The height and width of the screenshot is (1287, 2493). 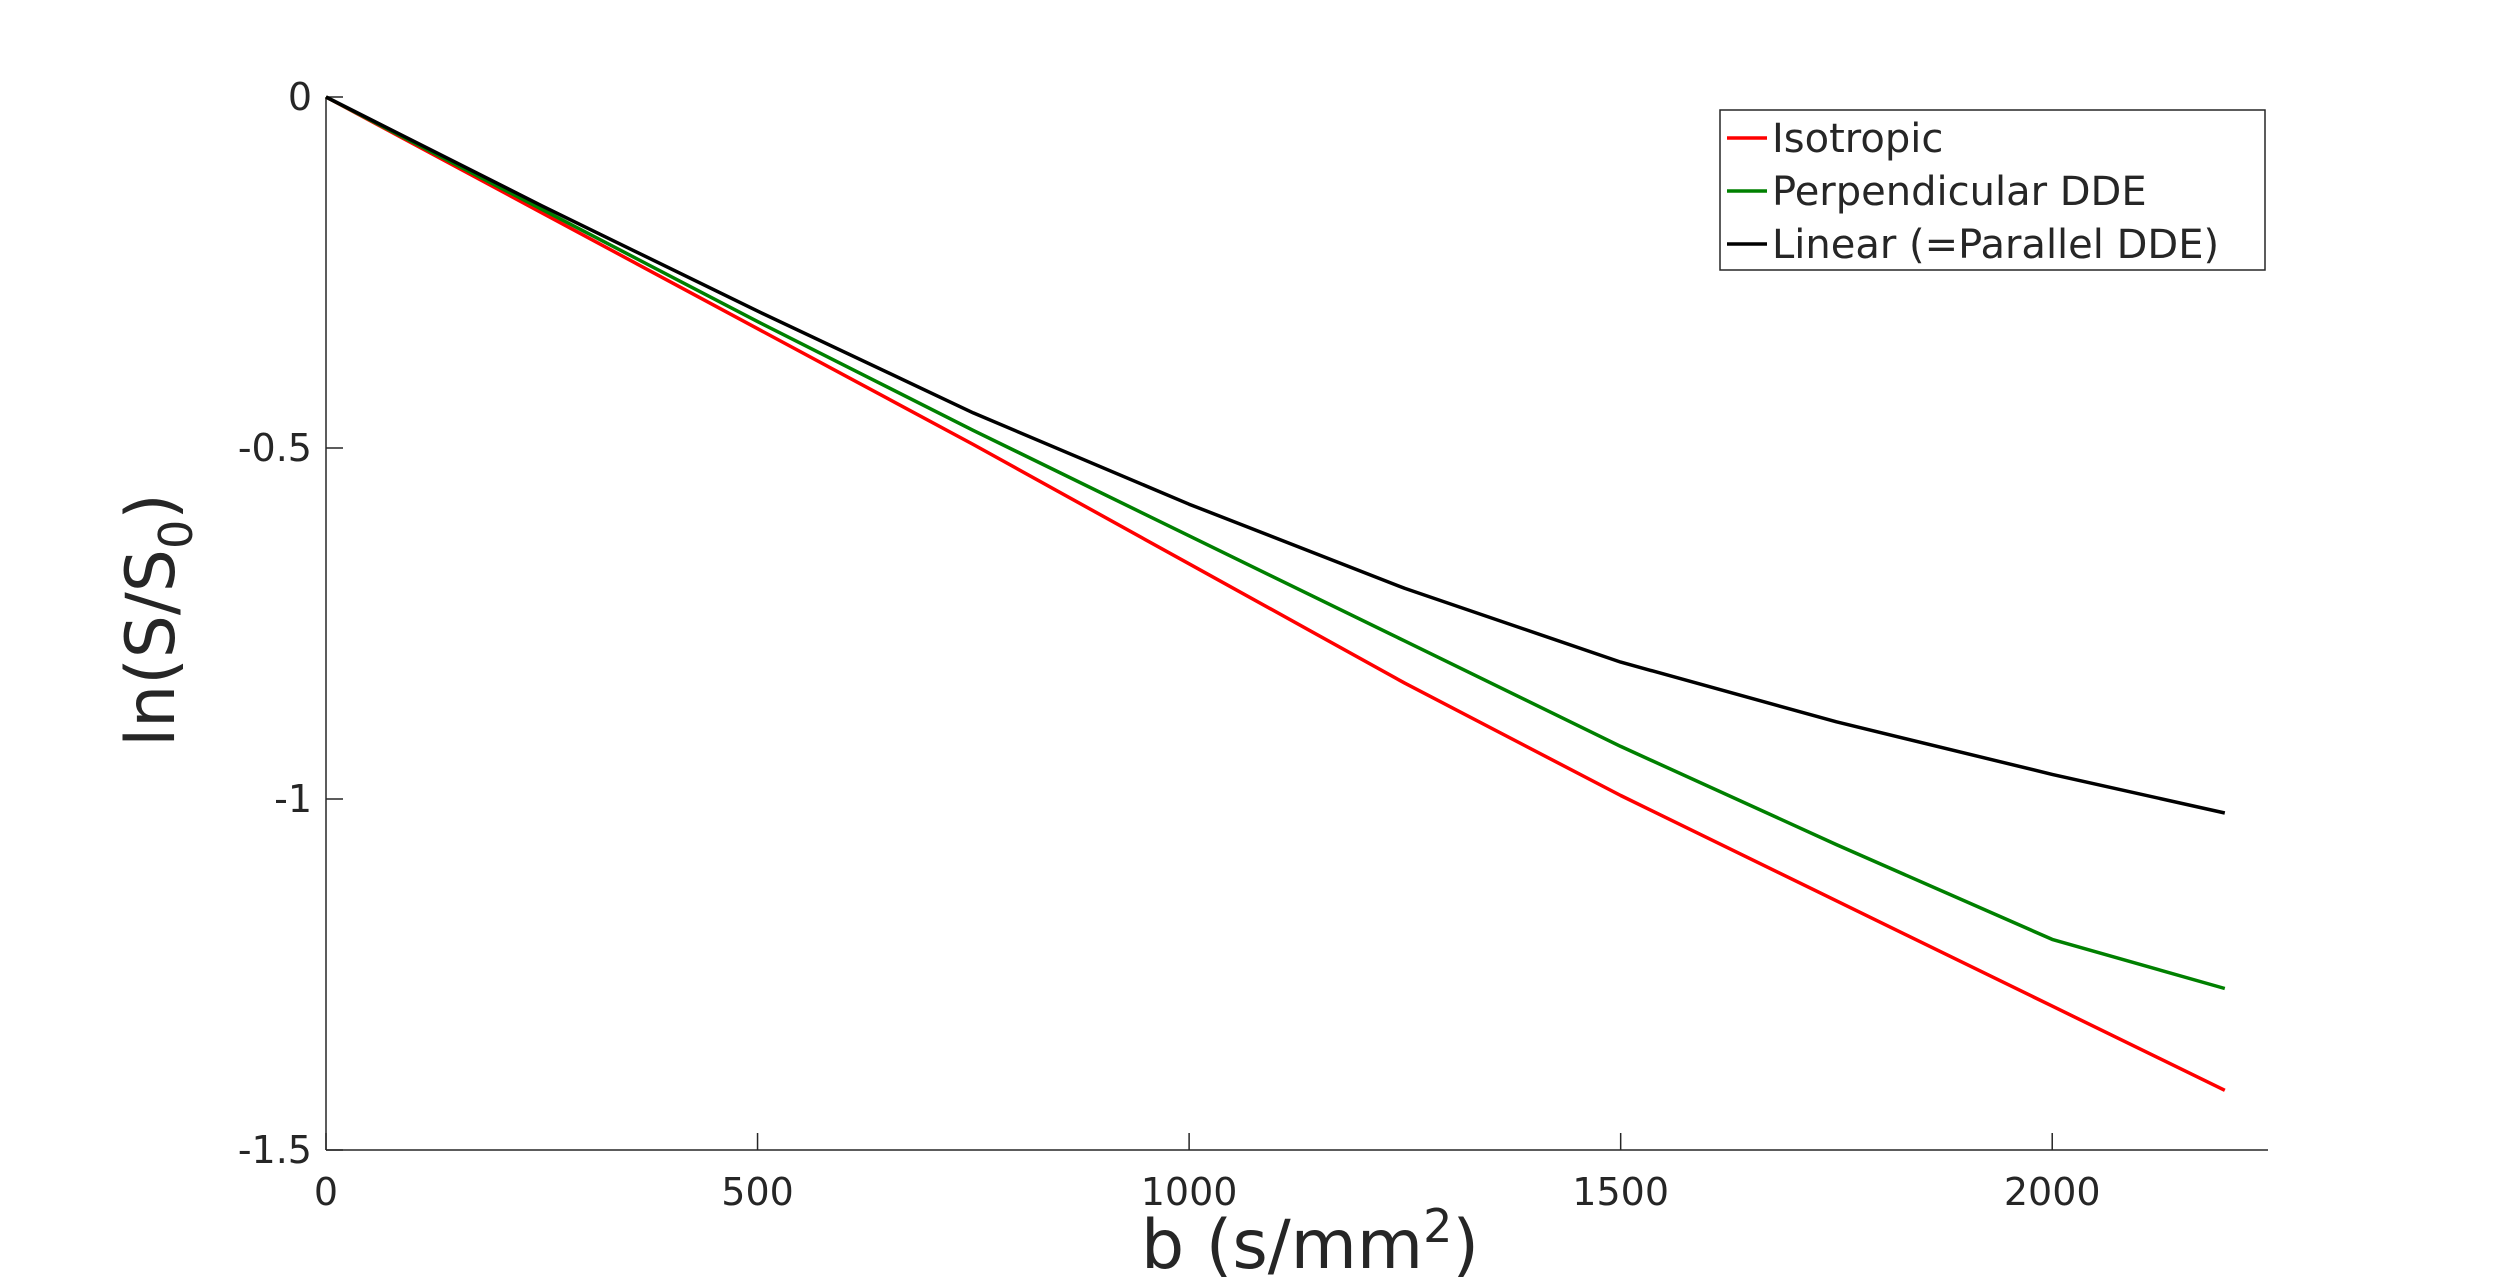 What do you see at coordinates (300, 97) in the screenshot?
I see `y-tick-label: 0` at bounding box center [300, 97].